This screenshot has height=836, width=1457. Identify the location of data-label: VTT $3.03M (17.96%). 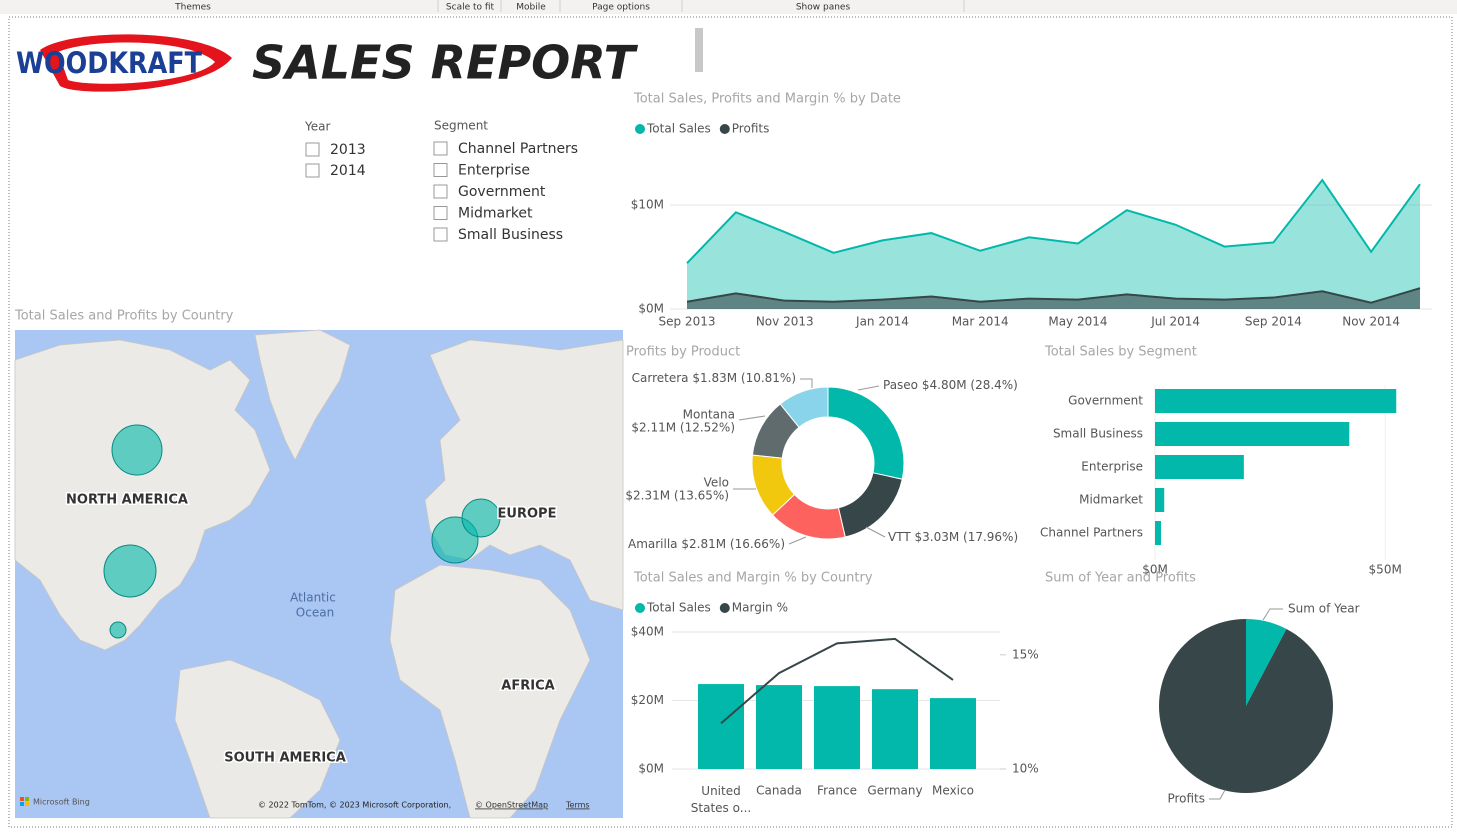
(953, 537).